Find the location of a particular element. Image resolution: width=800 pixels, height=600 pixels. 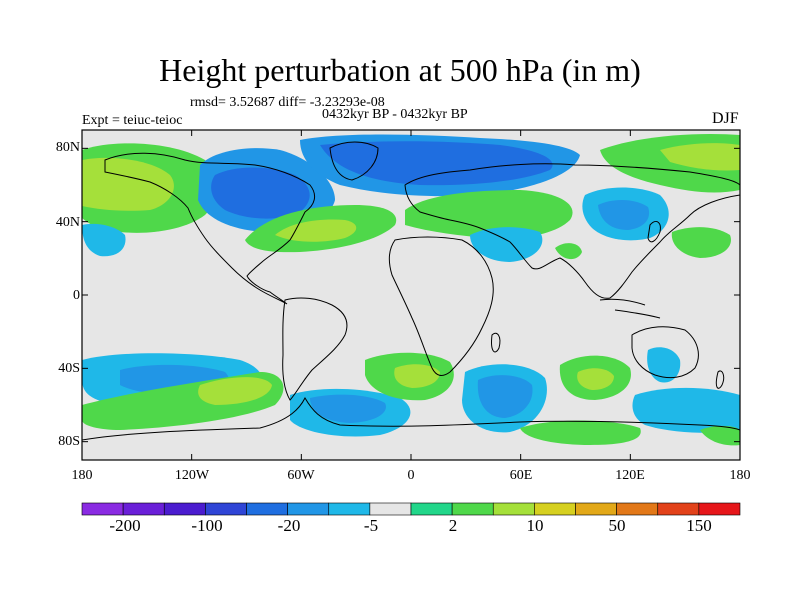

anomaly-antarctic-green is located at coordinates (580, 432).